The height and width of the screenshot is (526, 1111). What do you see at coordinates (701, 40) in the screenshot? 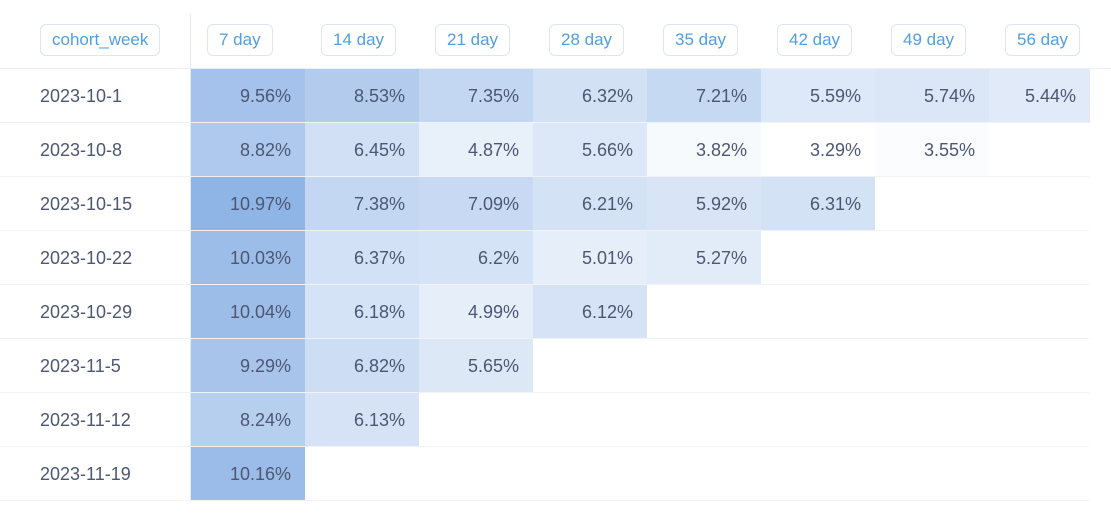
I see `column-header-35-day: 35 day` at bounding box center [701, 40].